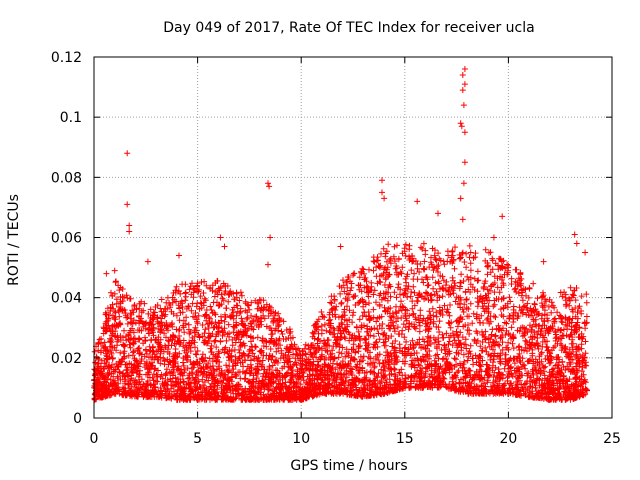 The image size is (640, 480). Describe the element at coordinates (66, 359) in the screenshot. I see `y-tick-label: 0.02` at that location.